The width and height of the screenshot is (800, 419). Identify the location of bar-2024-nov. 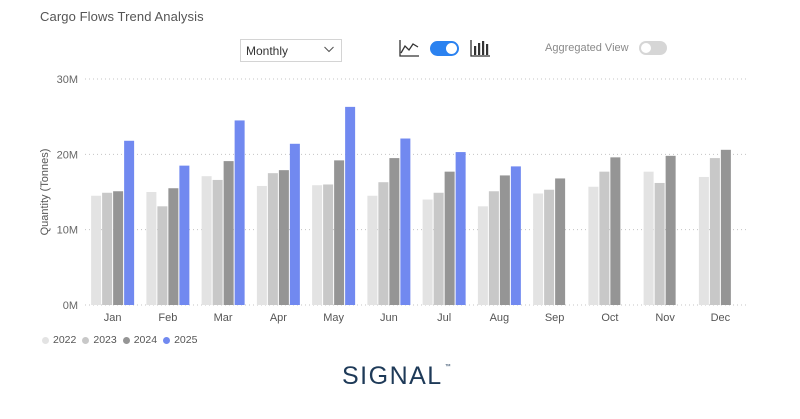
(670, 230).